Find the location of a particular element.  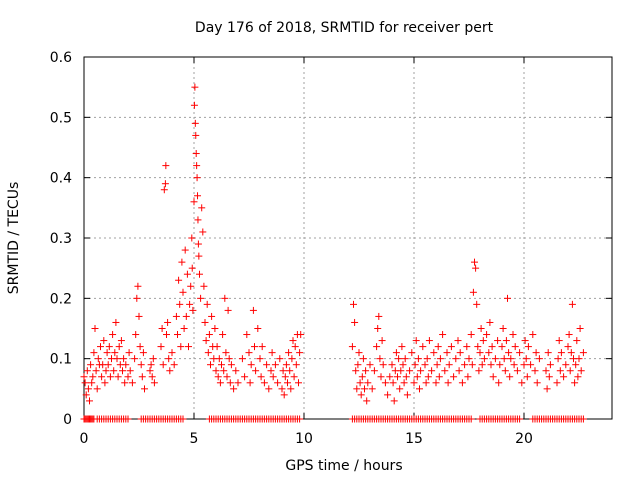

y-tick-label: 0.4 is located at coordinates (61, 179).